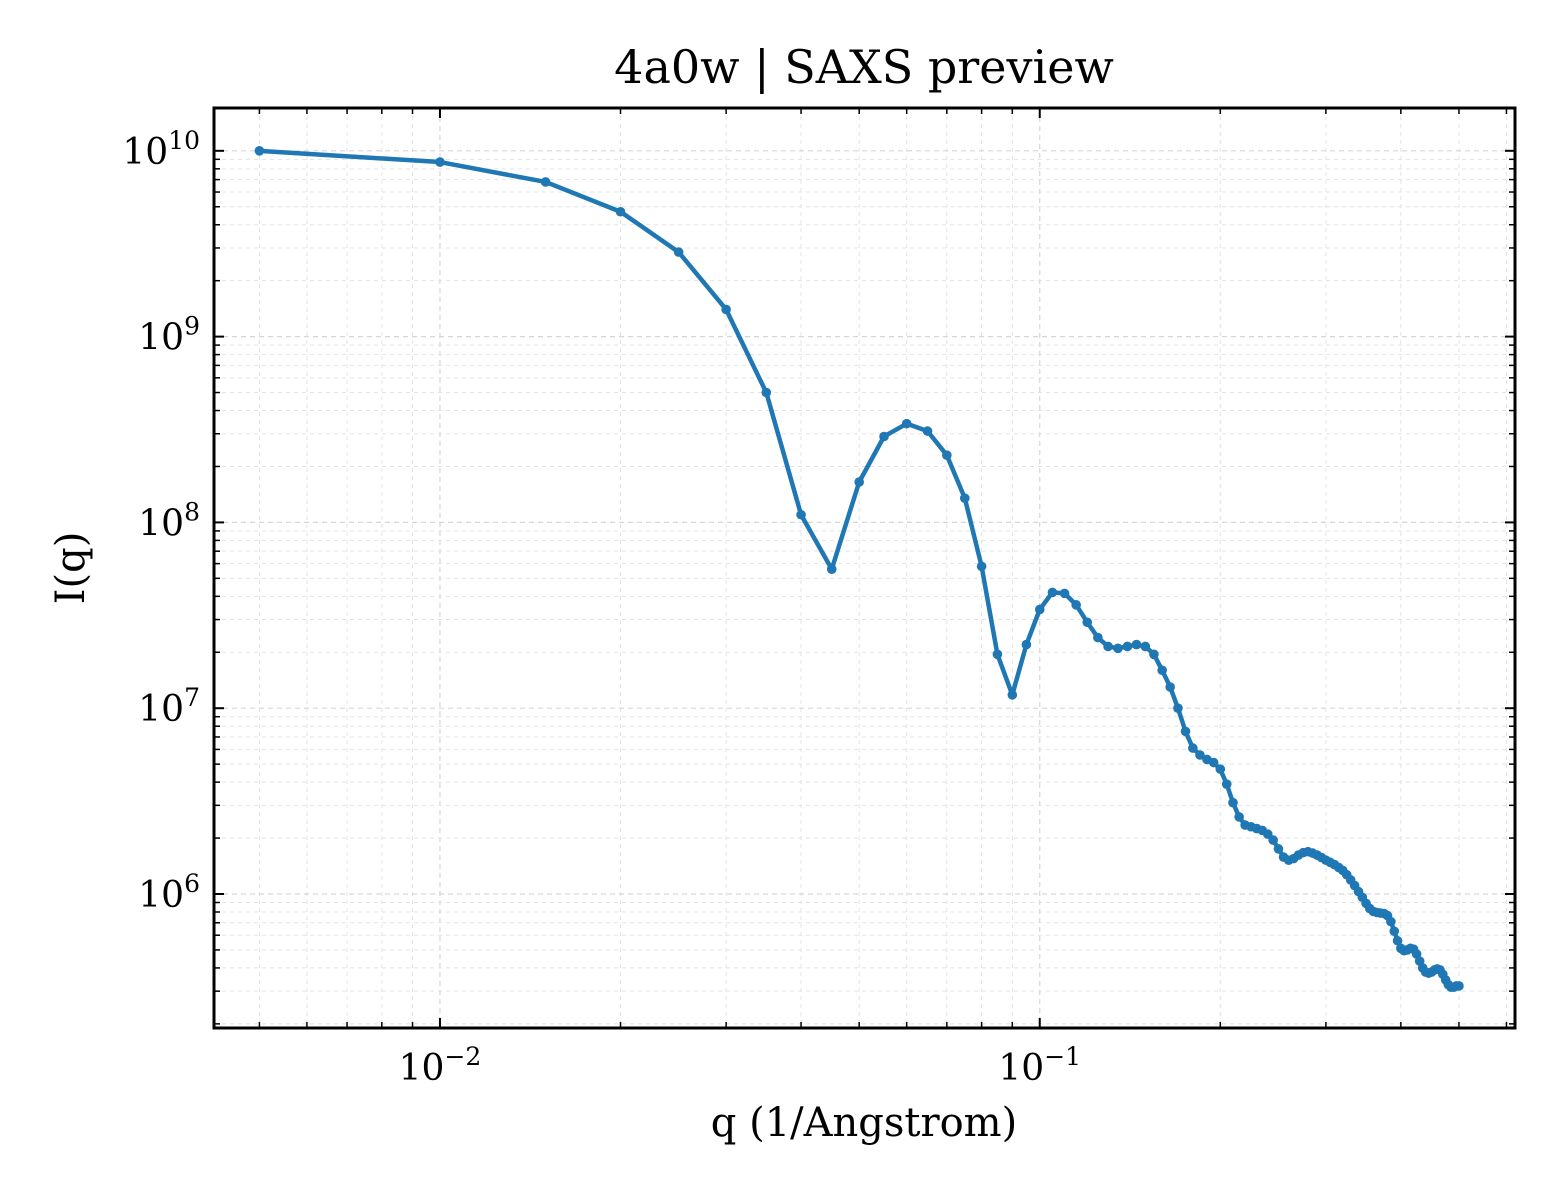 This screenshot has width=1560, height=1200. I want to click on y-axis-label: I(q), so click(71, 568).